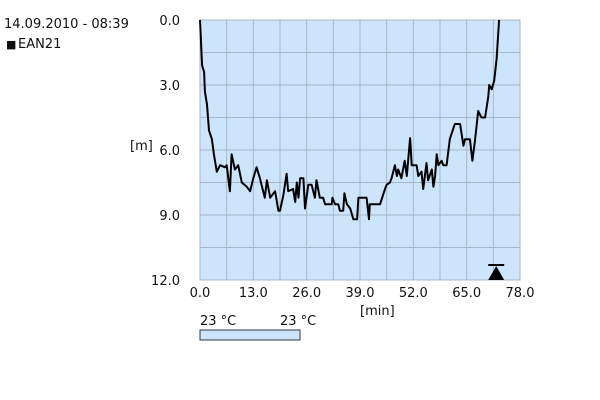 This screenshot has width=600, height=400. What do you see at coordinates (298, 321) in the screenshot?
I see `colorbar-max-label: 23 °C` at bounding box center [298, 321].